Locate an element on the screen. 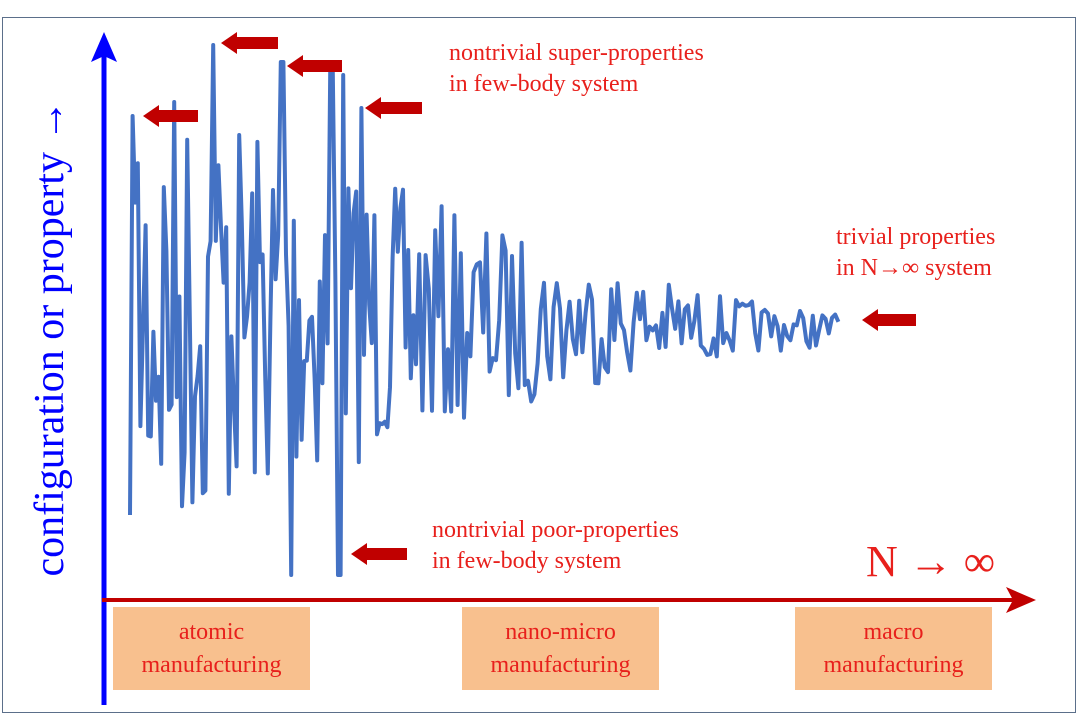 The image size is (1080, 716). annotation-line: nontrivial super-properties is located at coordinates (576, 53).